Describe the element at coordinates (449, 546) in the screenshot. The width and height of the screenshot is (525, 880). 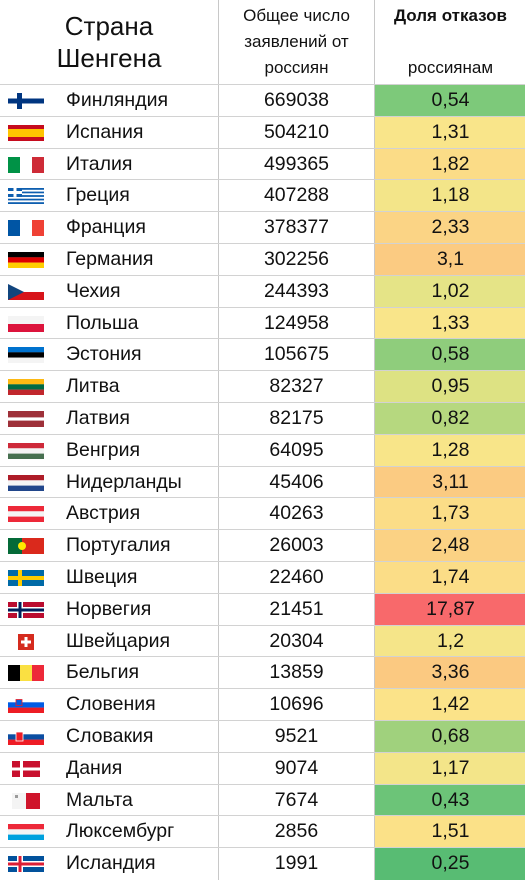
I see `refusal-rate: 2,48` at that location.